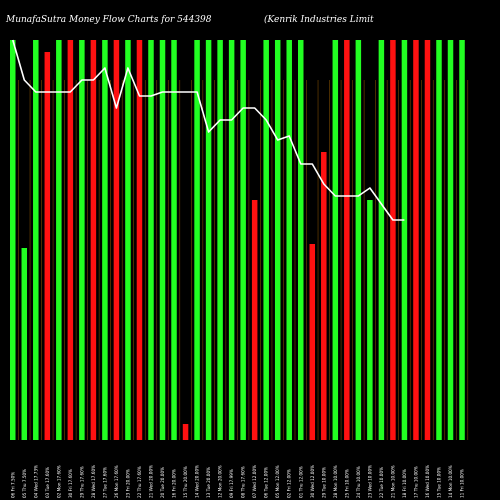 This screenshot has height=500, width=500. I want to click on x-tick-label: 01 Thu 12.00%, so click(300, 482).